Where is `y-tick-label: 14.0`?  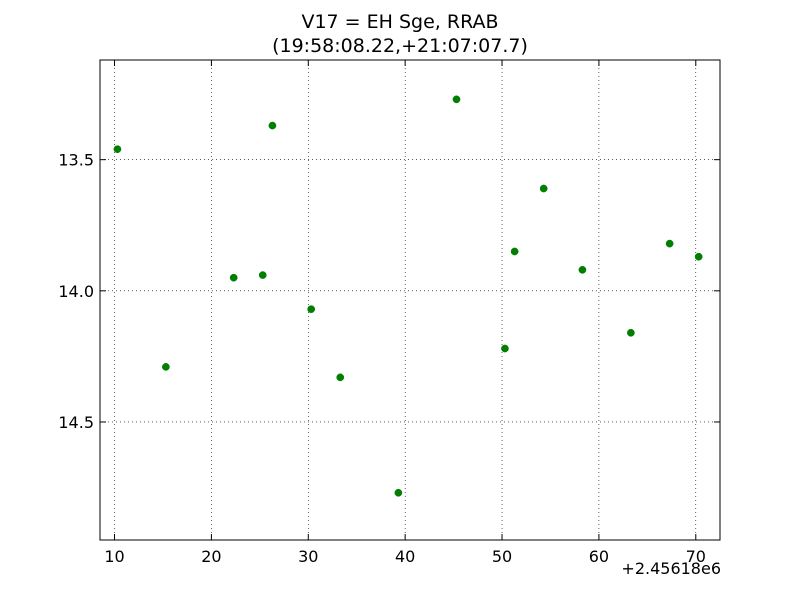
y-tick-label: 14.0 is located at coordinates (76, 291).